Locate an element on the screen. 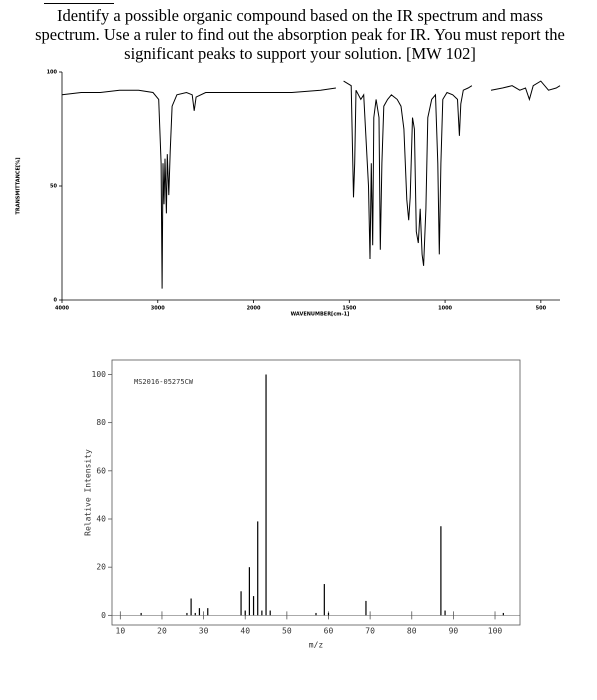 The height and width of the screenshot is (700, 597). x-tick-label: 1500 is located at coordinates (349, 309).